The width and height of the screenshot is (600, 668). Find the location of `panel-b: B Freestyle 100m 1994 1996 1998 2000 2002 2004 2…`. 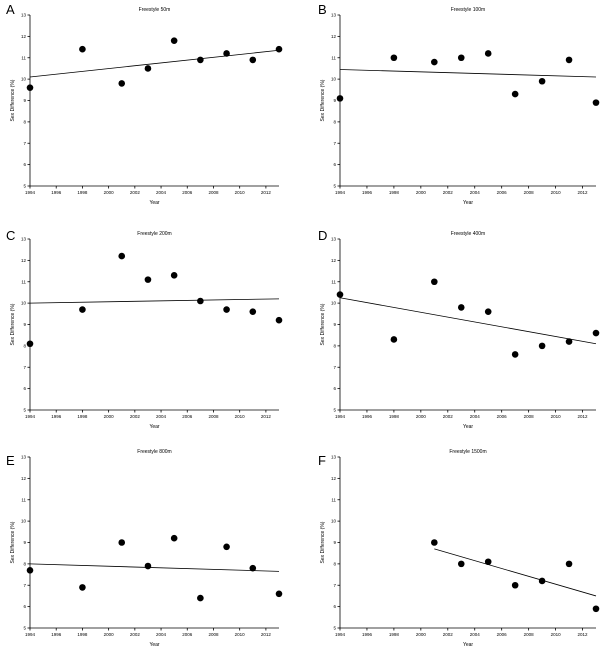

panel-b: B Freestyle 100m 1994 1996 1998 2000 2002 2004 2… is located at coordinates (459, 104).